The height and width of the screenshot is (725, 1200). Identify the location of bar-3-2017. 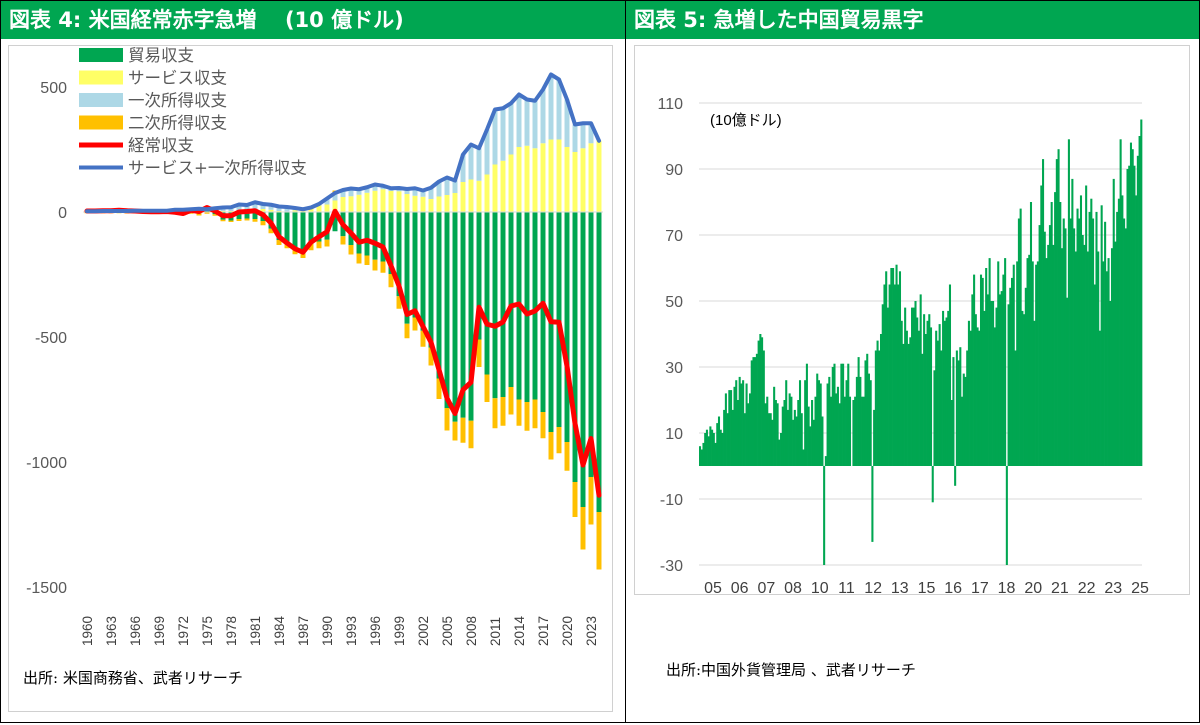
(543, 425).